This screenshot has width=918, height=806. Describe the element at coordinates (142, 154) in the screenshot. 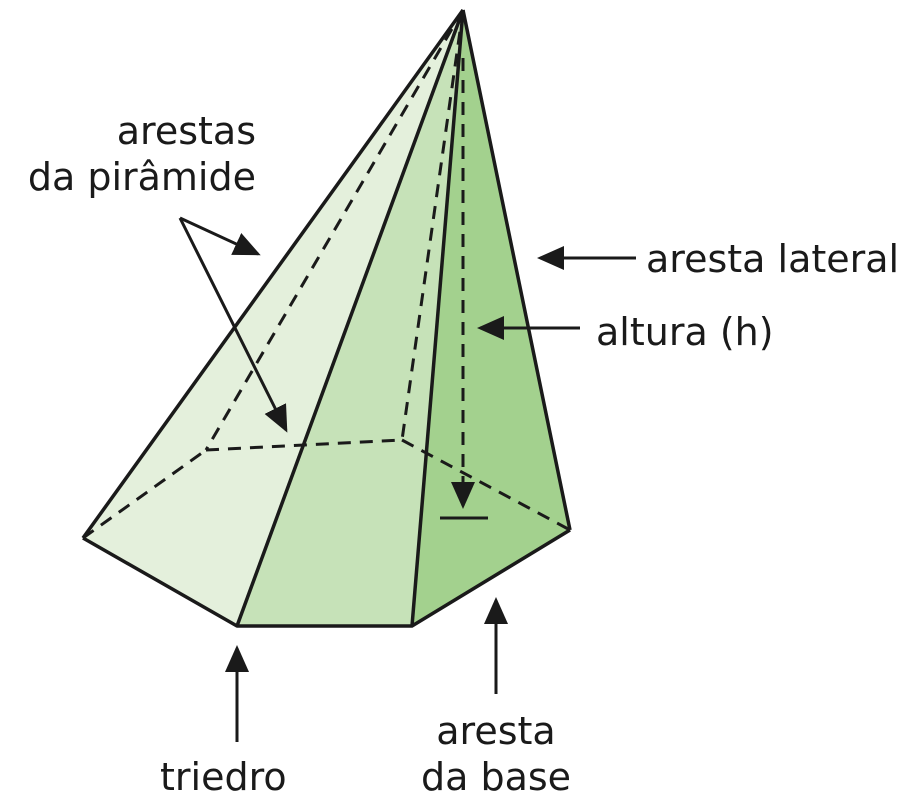

I see `label-arestas-da-piramide: arestas da pirâmide` at that location.